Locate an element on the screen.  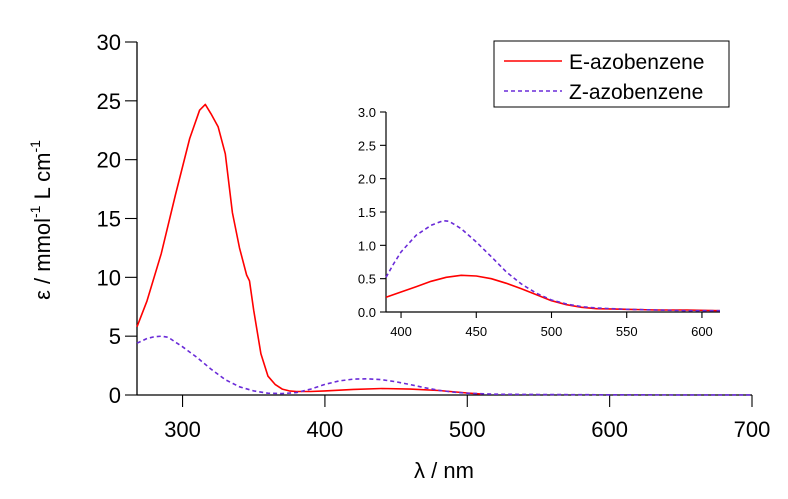
main-x-ticks: 300 400 500 600 700 is located at coordinates (467, 418).